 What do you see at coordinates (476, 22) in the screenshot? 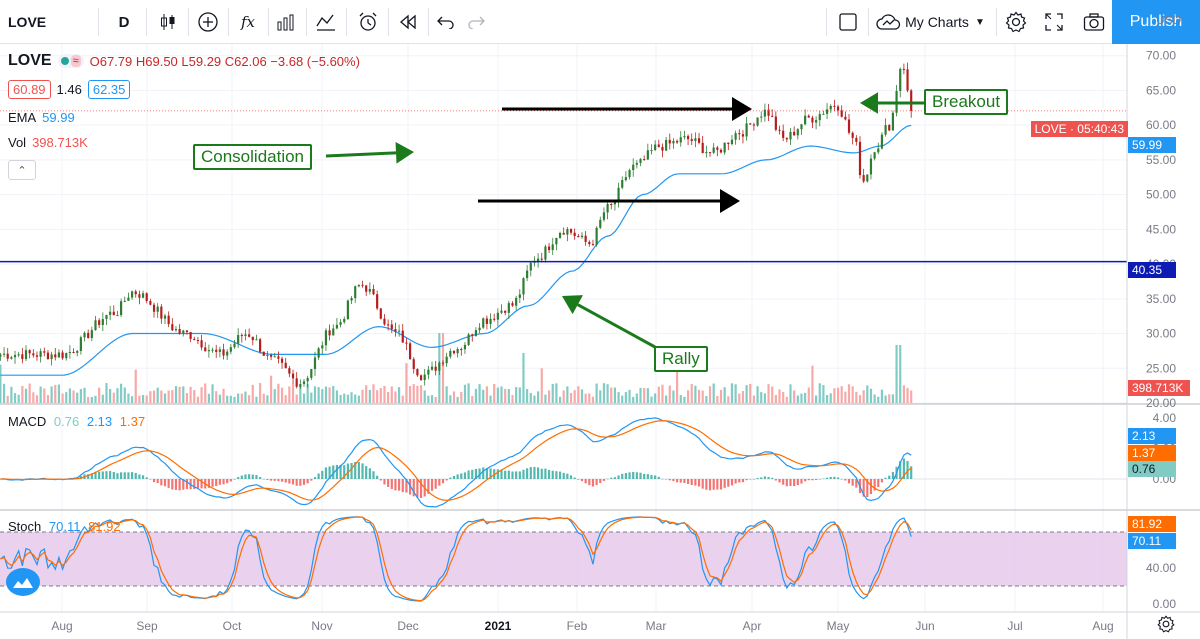
I see `redo-icon` at bounding box center [476, 22].